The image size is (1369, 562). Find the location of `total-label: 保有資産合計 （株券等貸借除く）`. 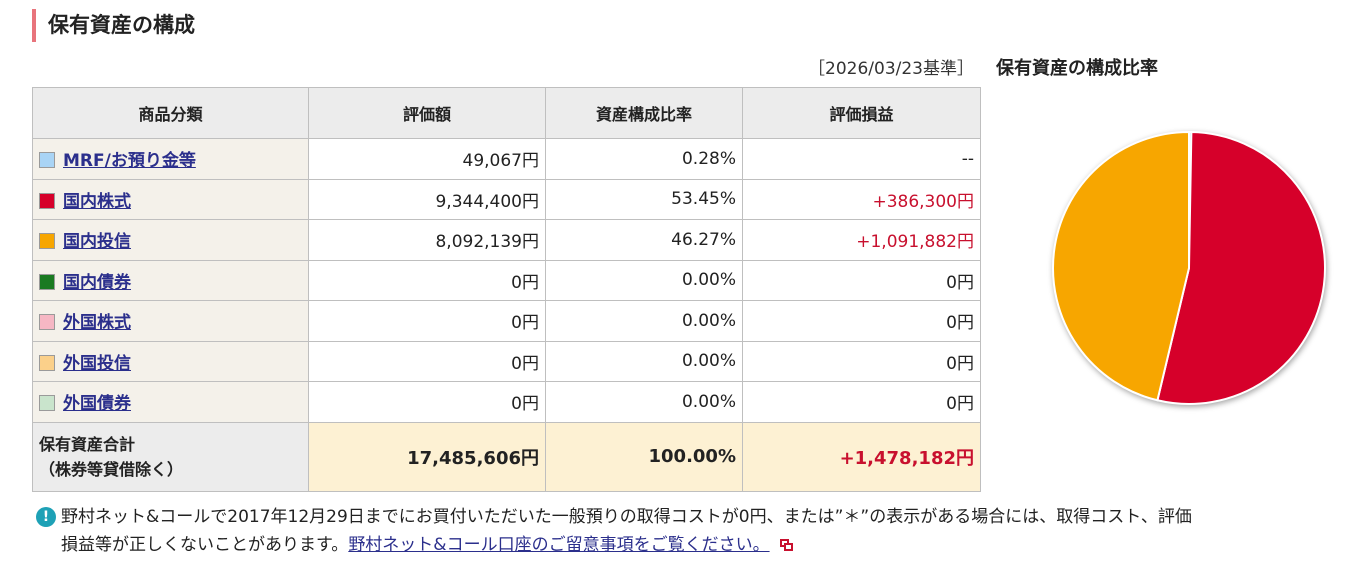

total-label: 保有資産合計 （株券等貸借除く） is located at coordinates (170, 456).